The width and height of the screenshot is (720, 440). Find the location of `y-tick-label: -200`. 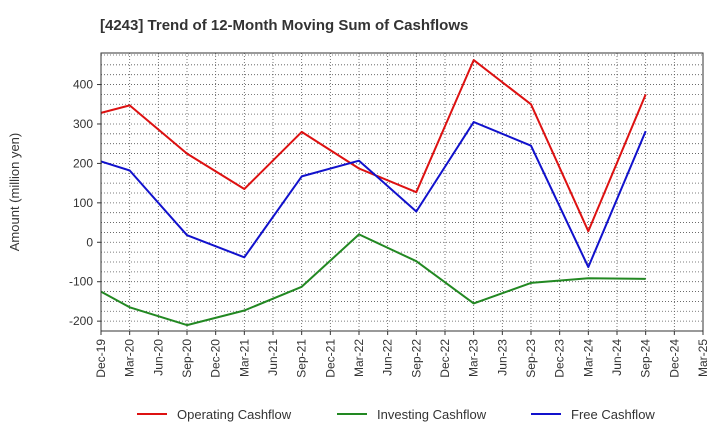

y-tick-label: -200 is located at coordinates (81, 321).